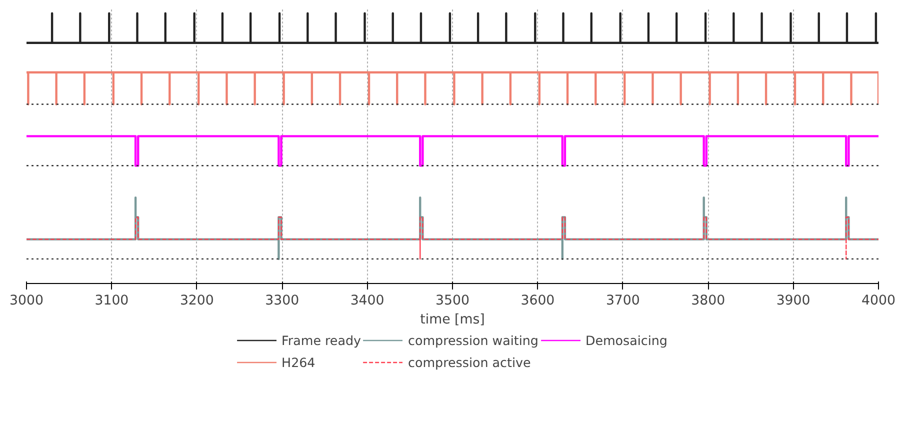 This screenshot has height=425, width=901. Describe the element at coordinates (626, 340) in the screenshot. I see `legend-label: Demosaicing` at that location.